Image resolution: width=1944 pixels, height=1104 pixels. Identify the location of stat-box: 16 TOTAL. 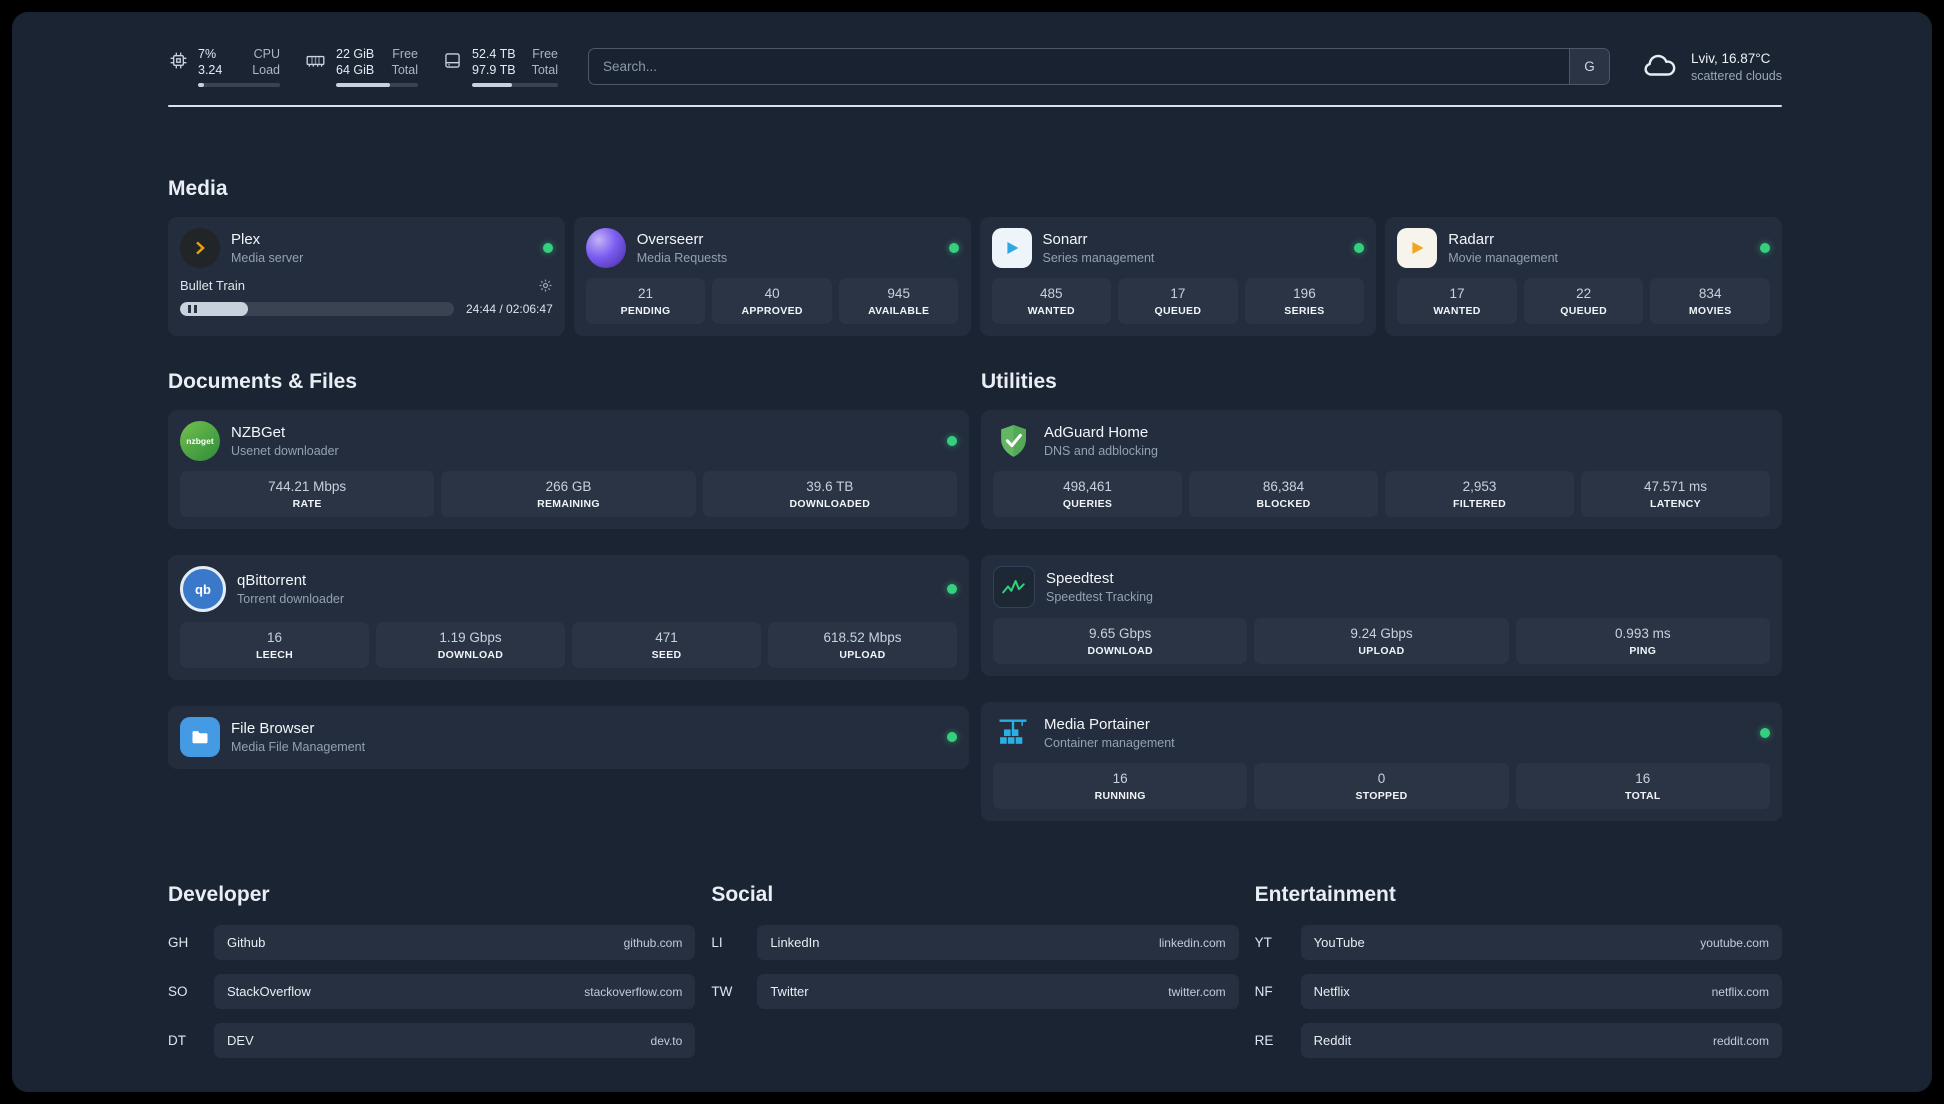
(1642, 786).